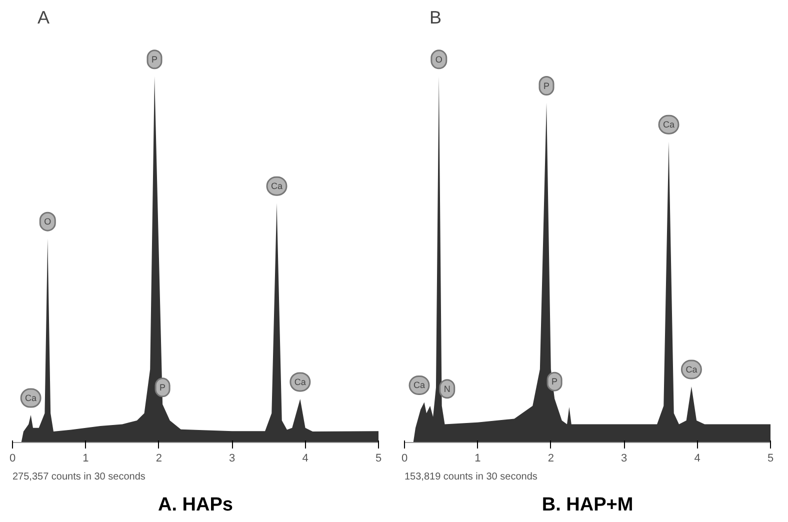  I want to click on chart-title: B, so click(436, 18).